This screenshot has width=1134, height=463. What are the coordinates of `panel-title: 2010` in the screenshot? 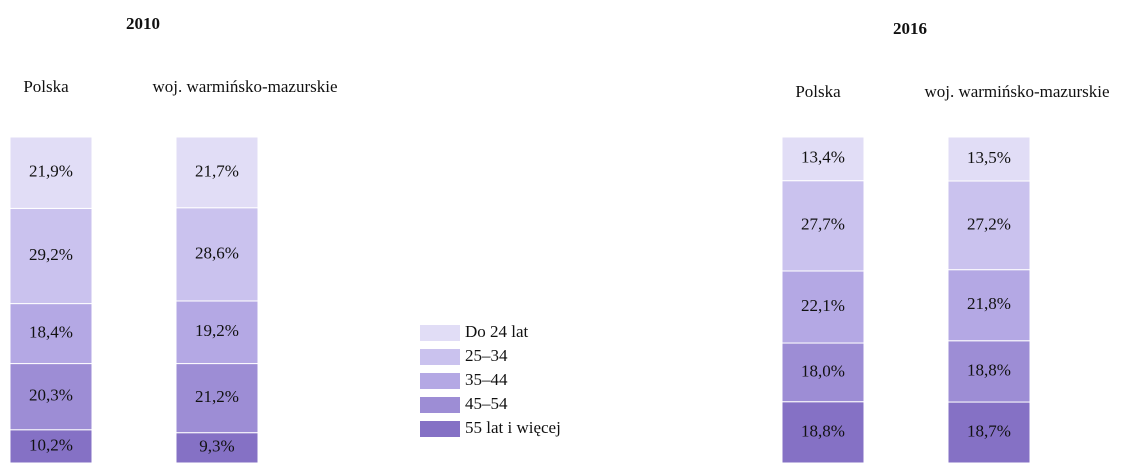 It's located at (143, 23).